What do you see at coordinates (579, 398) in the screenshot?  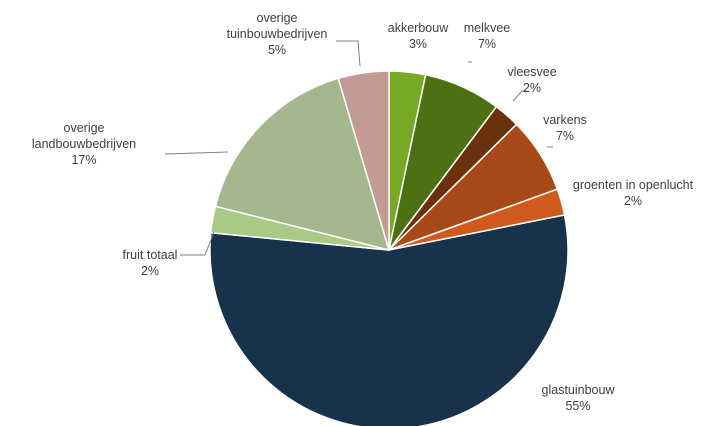 I see `slice-label: glastuinbouw 55%` at bounding box center [579, 398].